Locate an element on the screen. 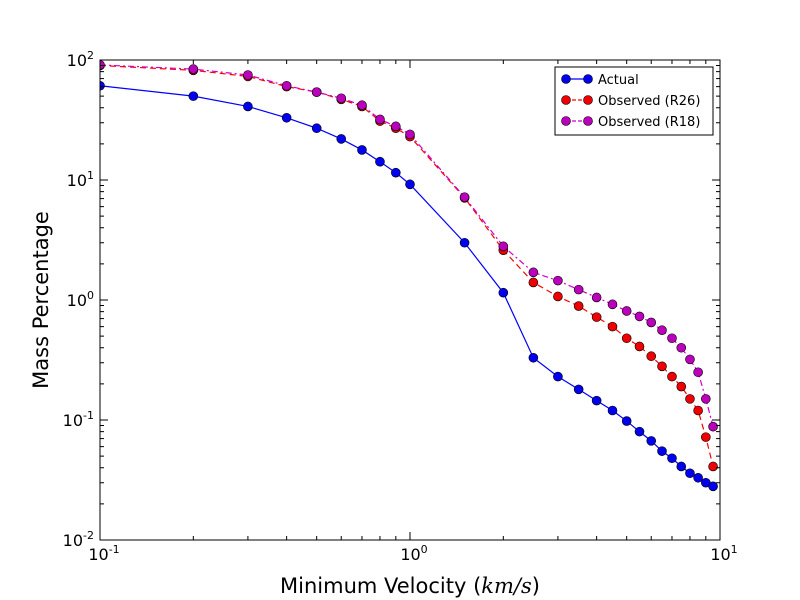 This screenshot has height=600, width=800. legend-label: Actual is located at coordinates (618, 80).